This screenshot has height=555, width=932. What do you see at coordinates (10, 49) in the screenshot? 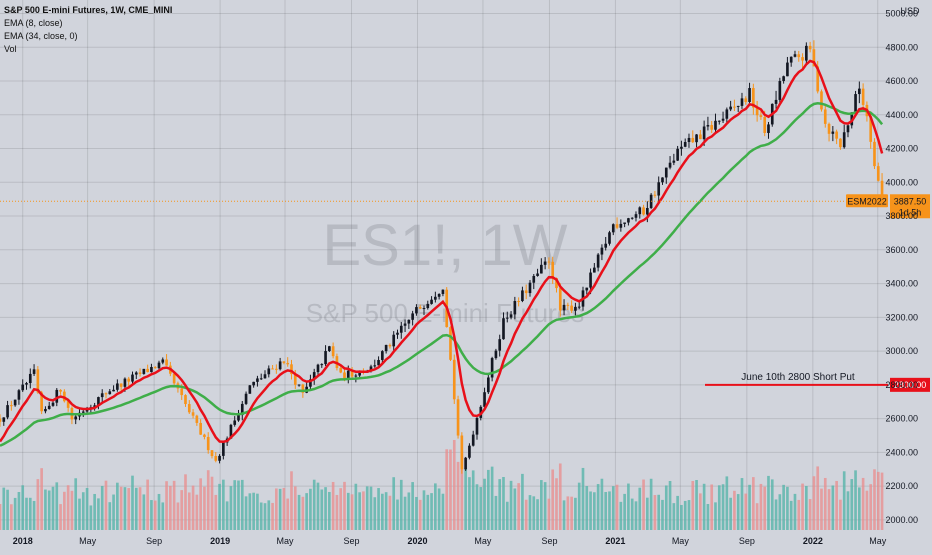
I see `indicator-volume: Vol` at bounding box center [10, 49].